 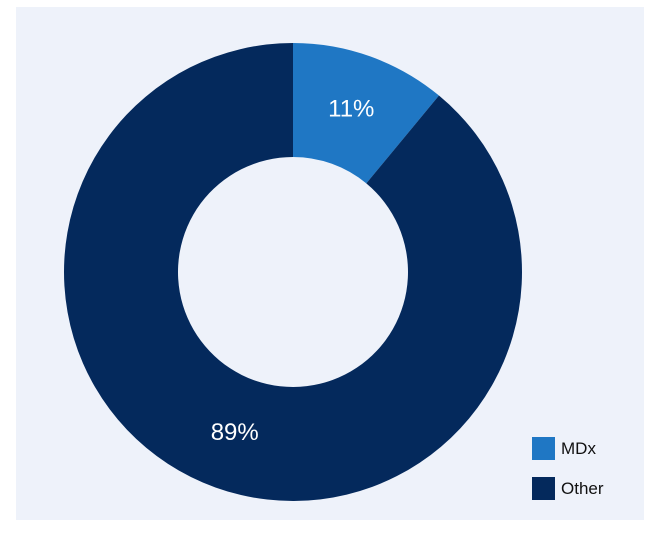 What do you see at coordinates (543, 488) in the screenshot?
I see `legend-swatch-other` at bounding box center [543, 488].